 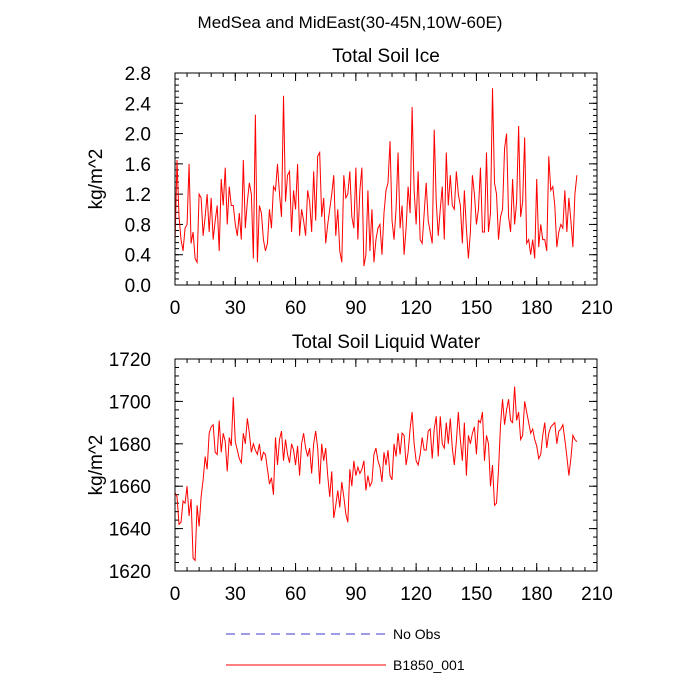 What do you see at coordinates (350, 22) in the screenshot?
I see `figure-title: MedSea and MidEast(30-45N,10W-60E)` at bounding box center [350, 22].